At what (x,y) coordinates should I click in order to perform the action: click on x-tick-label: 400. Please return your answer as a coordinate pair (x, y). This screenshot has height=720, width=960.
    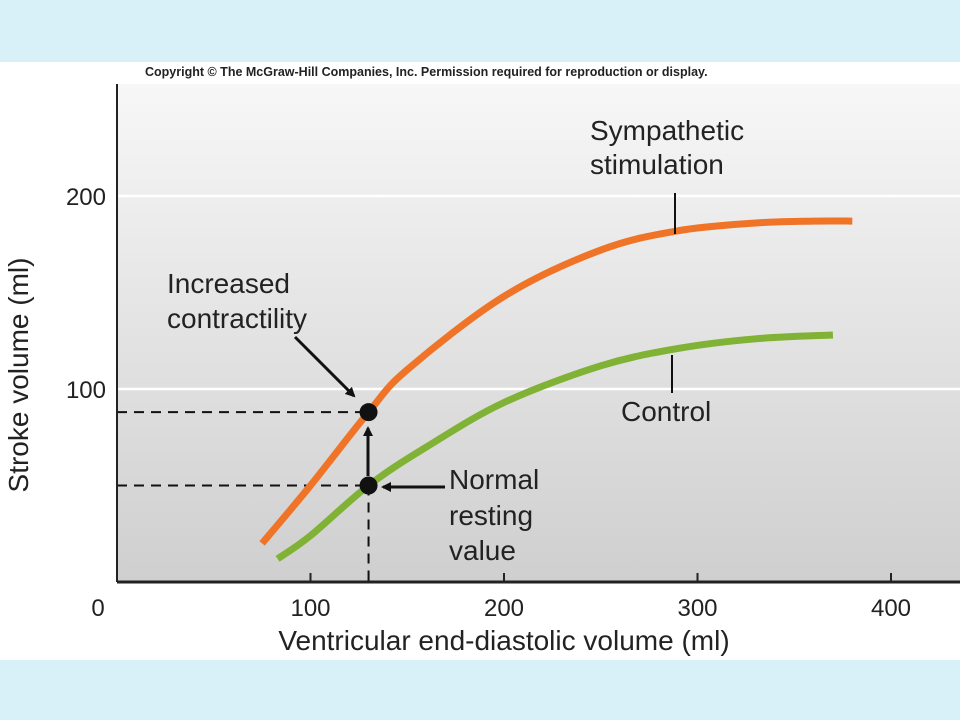
    Looking at the image, I should click on (891, 608).